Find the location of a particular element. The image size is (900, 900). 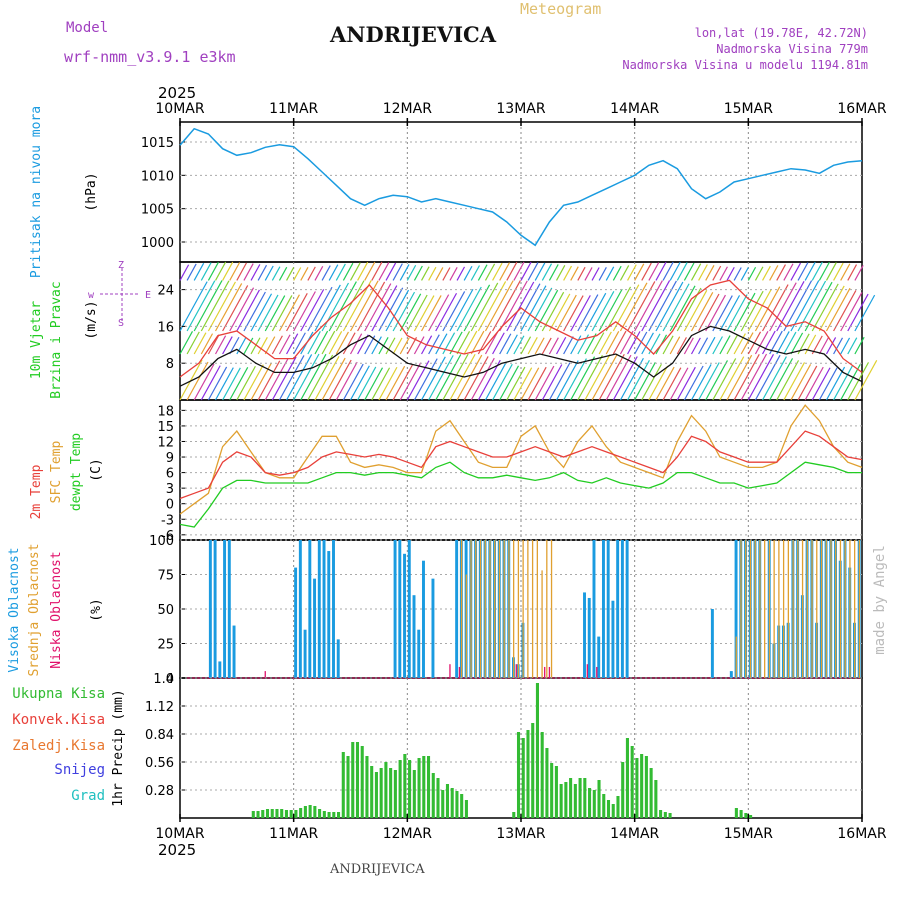

compass-z: Z is located at coordinates (121, 265).